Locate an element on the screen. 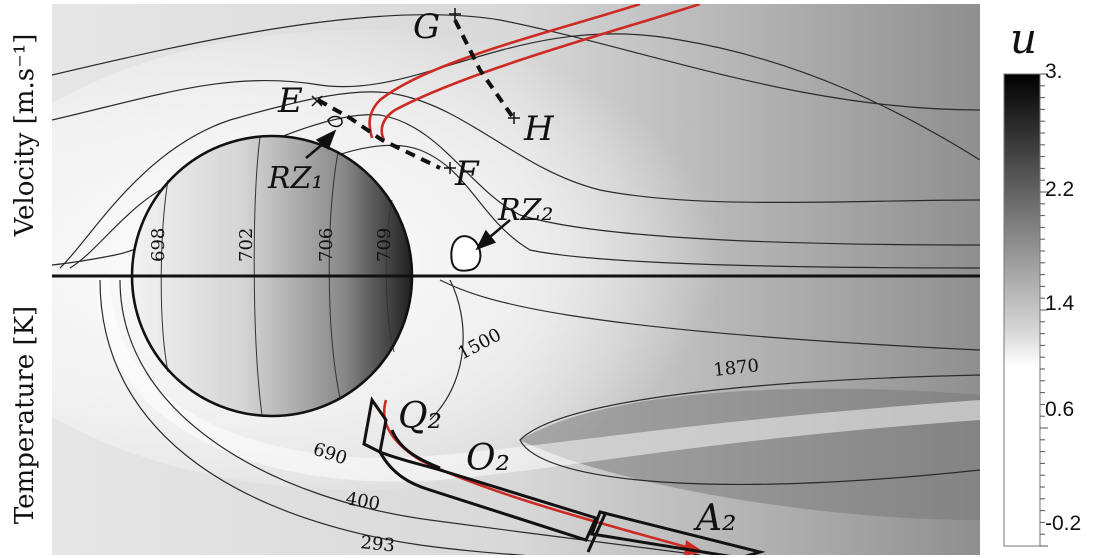 The width and height of the screenshot is (1107, 558). colorbar is located at coordinates (1022, 310).